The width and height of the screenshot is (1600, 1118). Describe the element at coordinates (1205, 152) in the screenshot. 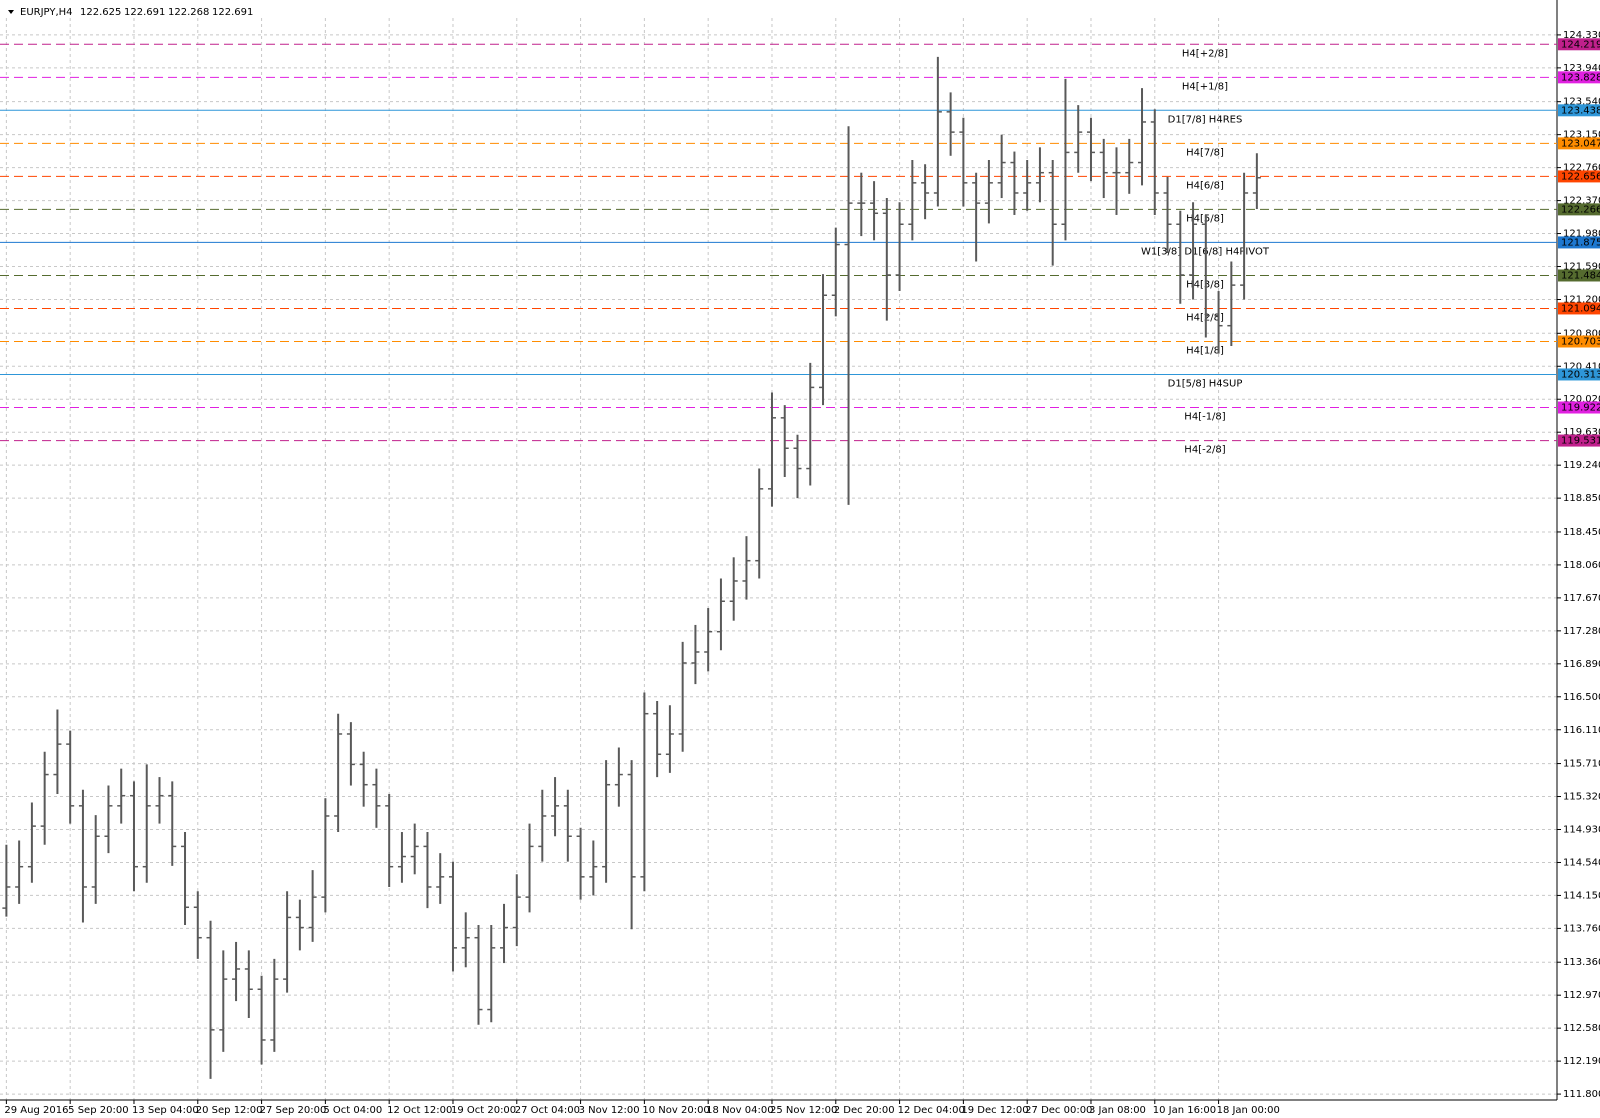

I see `level-label: H4[7/8]` at that location.